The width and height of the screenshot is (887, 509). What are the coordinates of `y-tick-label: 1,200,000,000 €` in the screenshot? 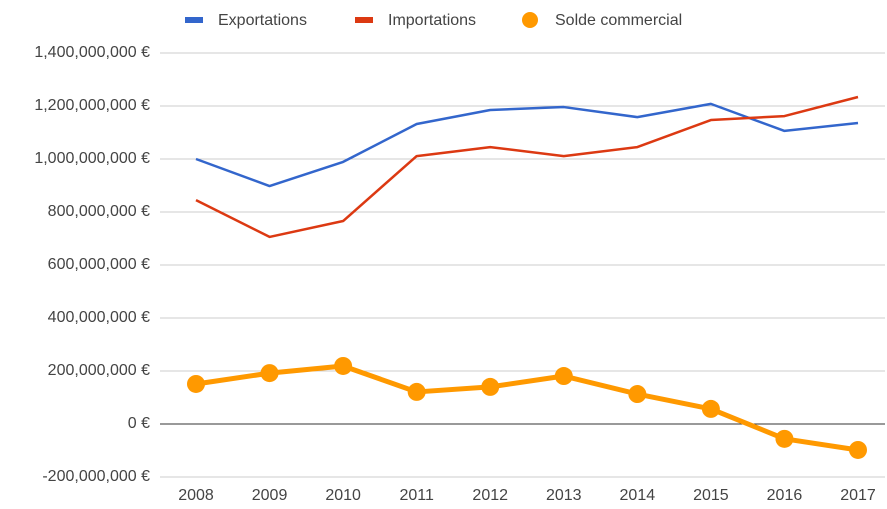 It's located at (92, 105).